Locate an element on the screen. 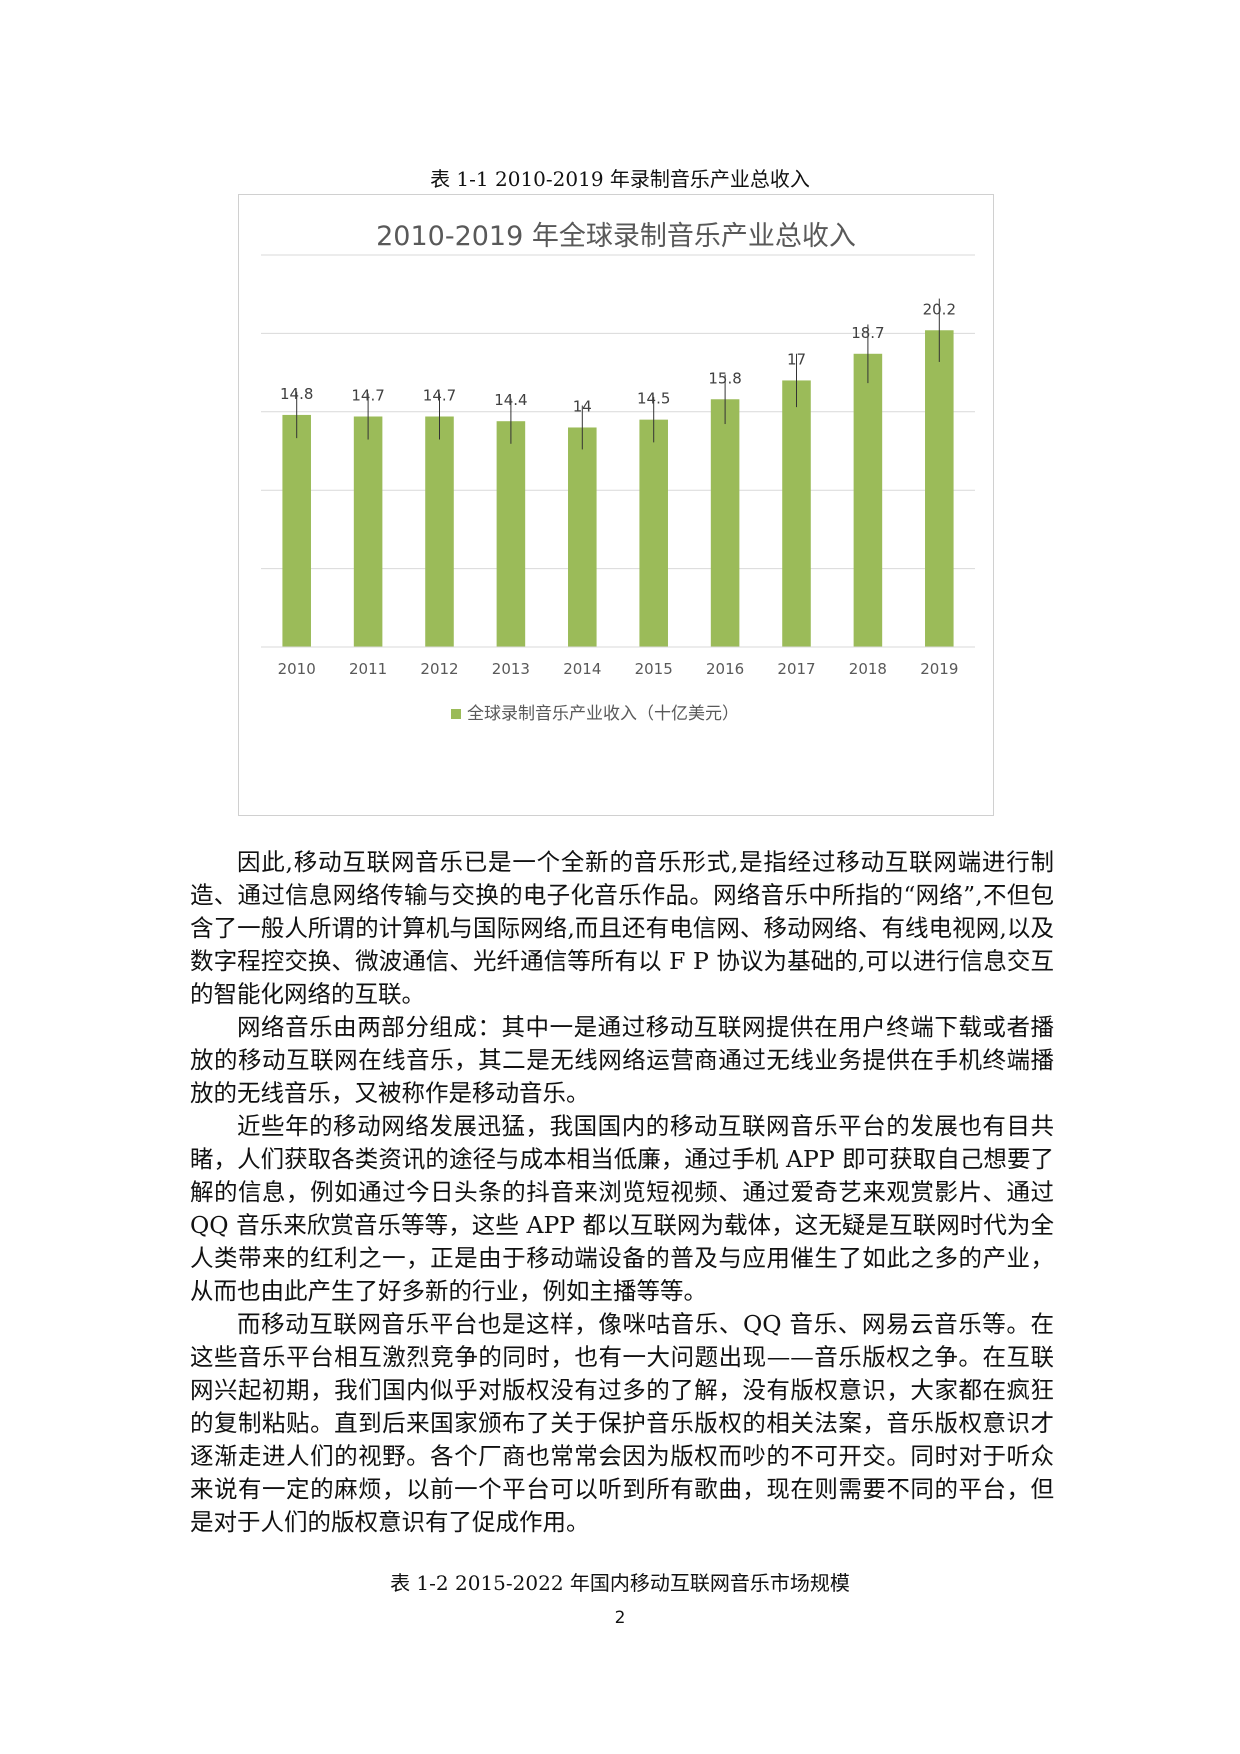 This screenshot has height=1754, width=1240. figure-caption-2: 表 1-2 2015-2022 年国内移动互联网音乐市场规模 is located at coordinates (620, 1583).